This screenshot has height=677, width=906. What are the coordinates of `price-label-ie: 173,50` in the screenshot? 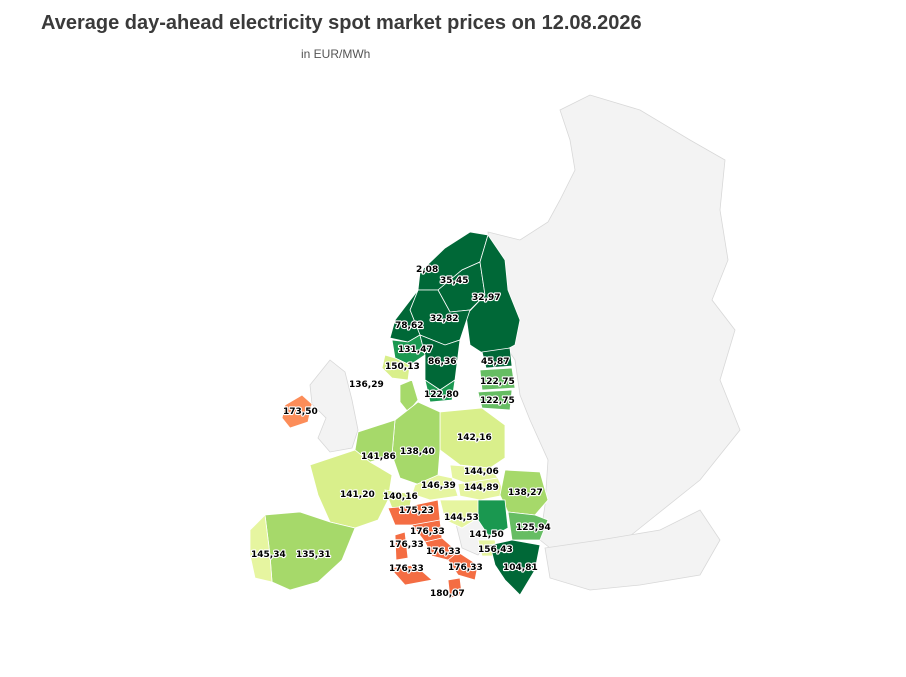 It's located at (300, 412).